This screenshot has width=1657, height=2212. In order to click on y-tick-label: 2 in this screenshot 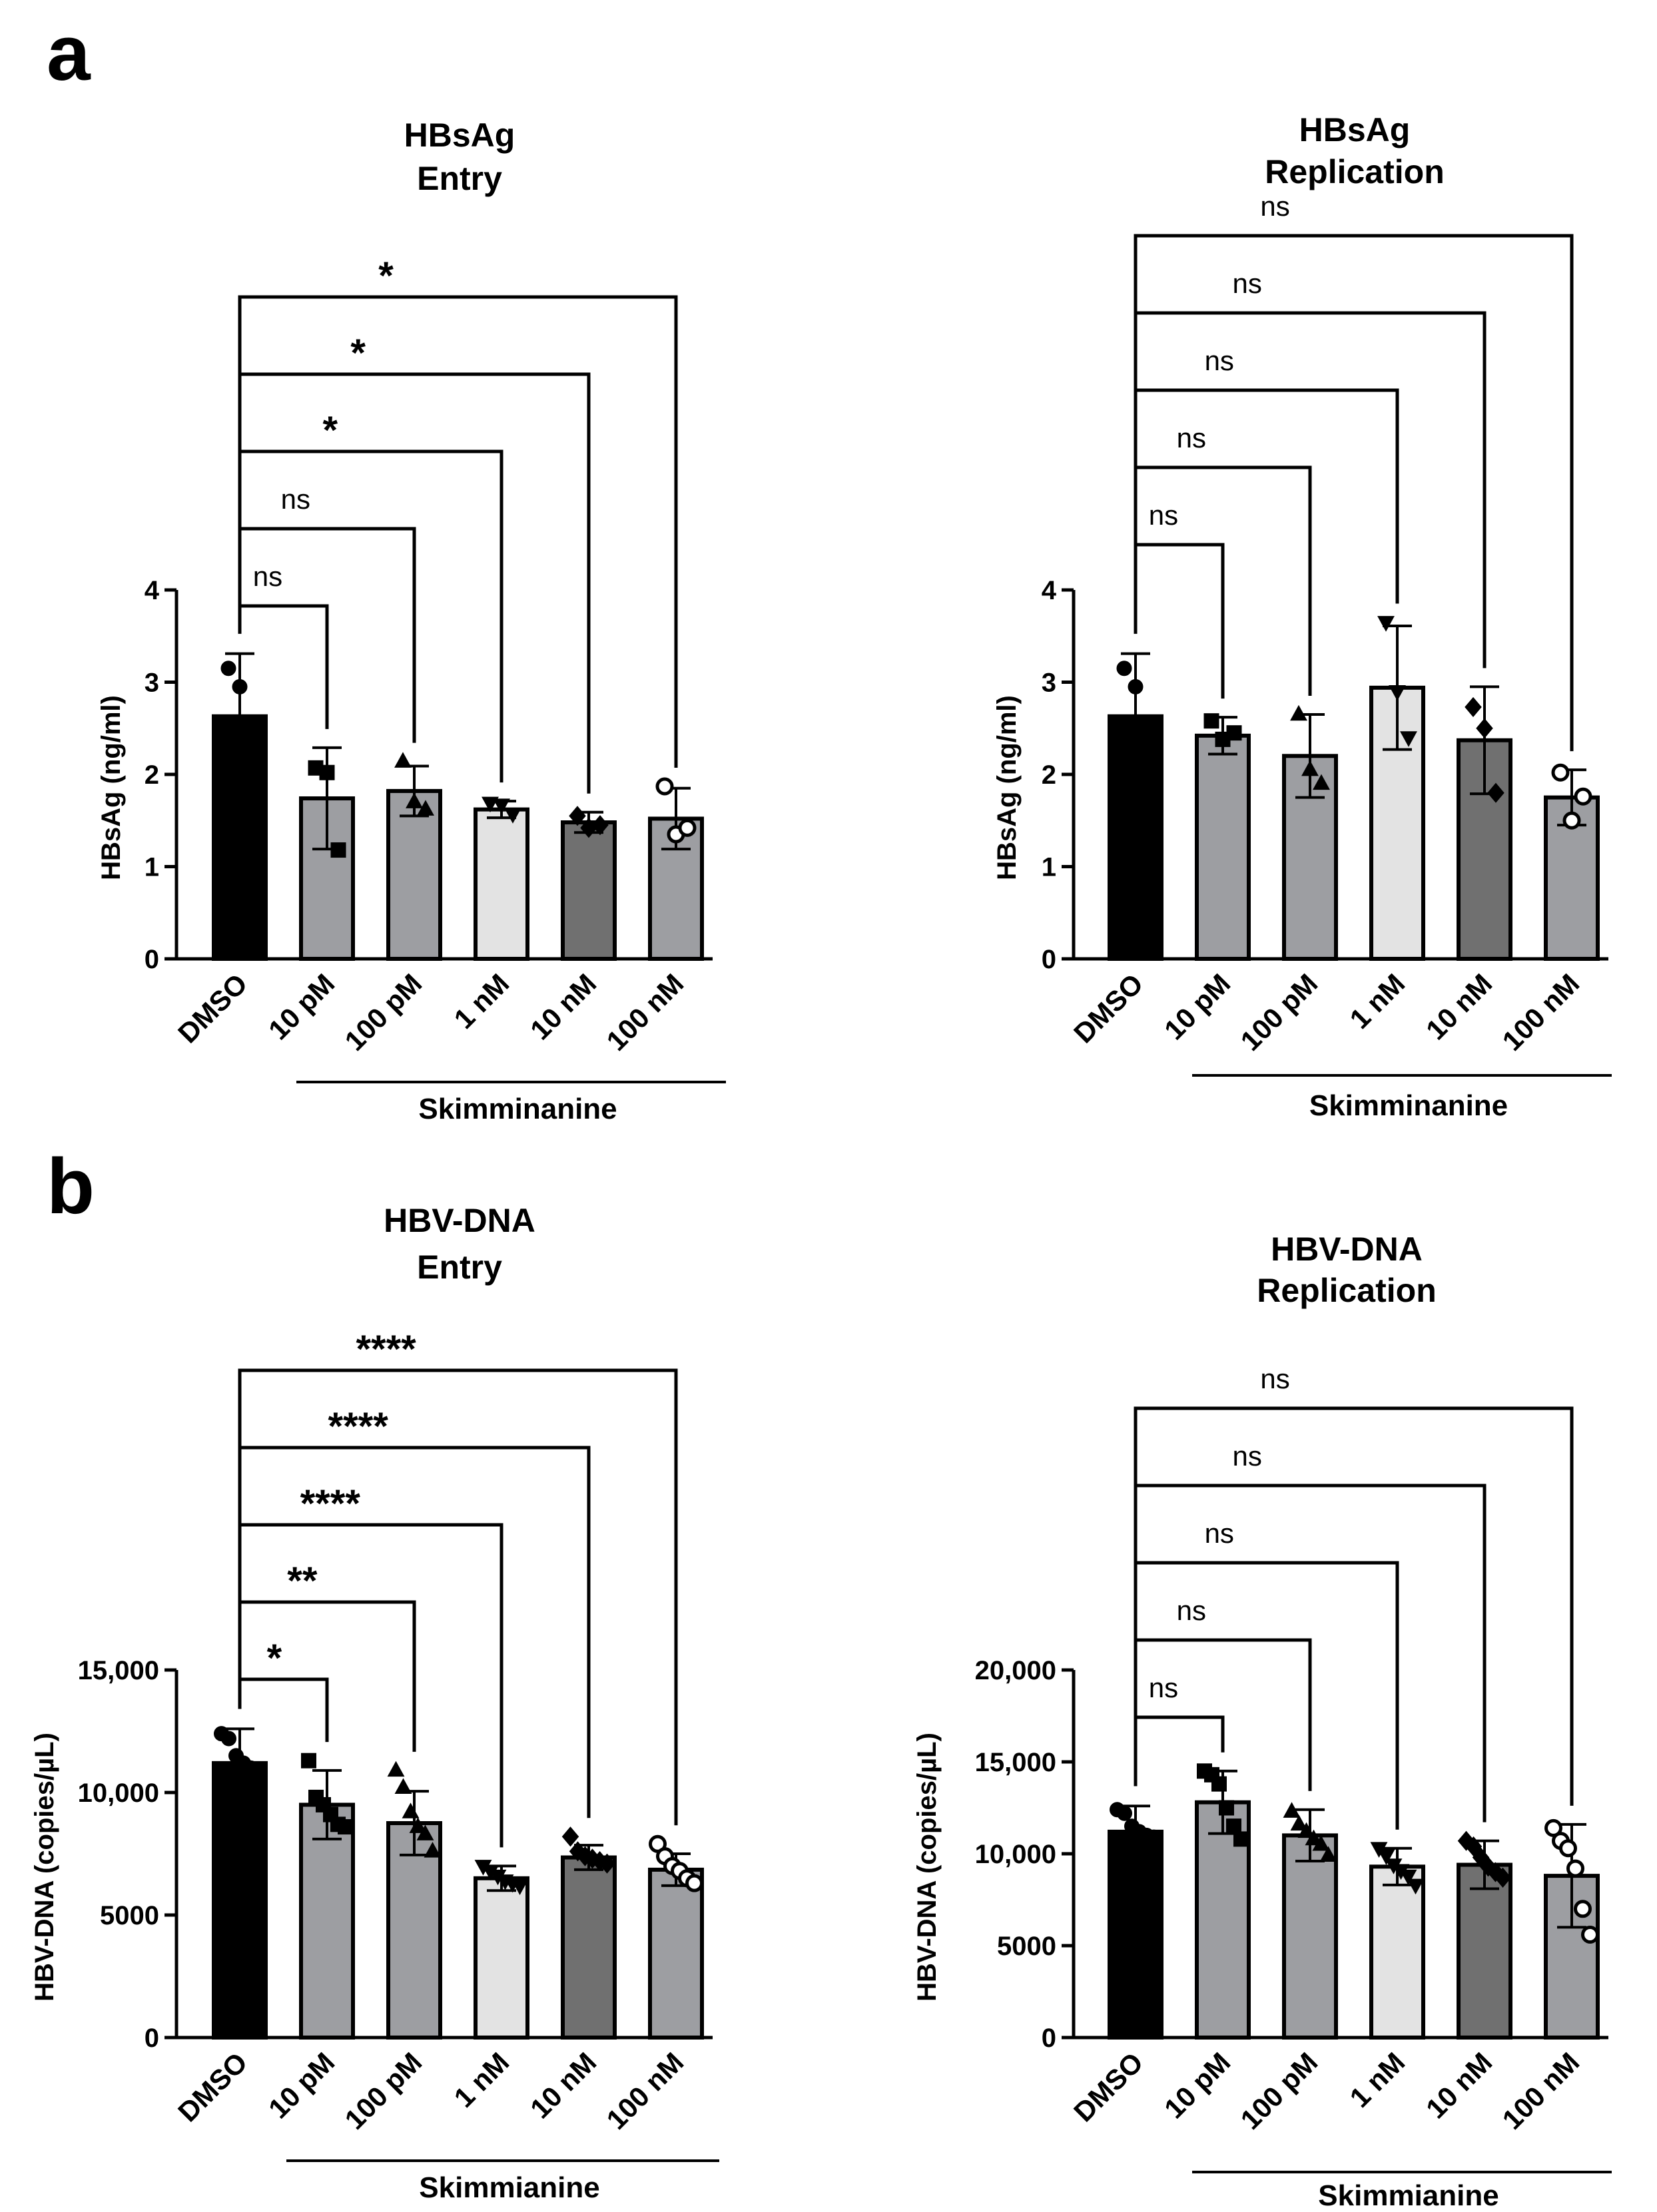, I will do `click(152, 775)`.